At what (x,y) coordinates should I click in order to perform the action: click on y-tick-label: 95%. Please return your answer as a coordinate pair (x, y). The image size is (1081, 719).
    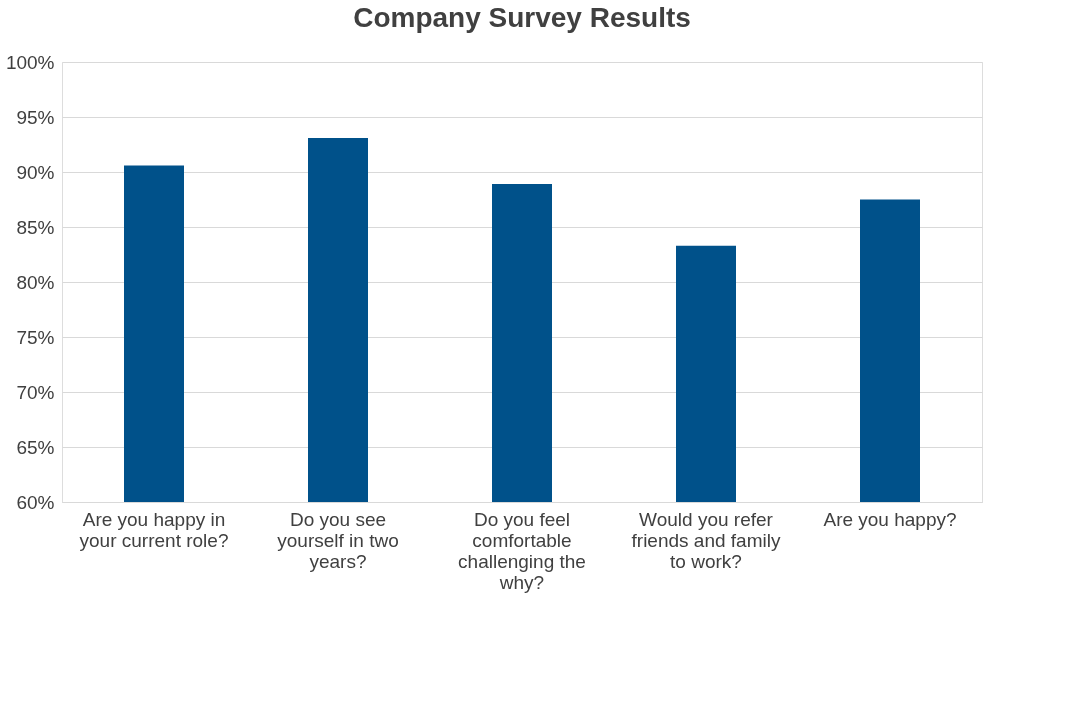
    Looking at the image, I should click on (35, 117).